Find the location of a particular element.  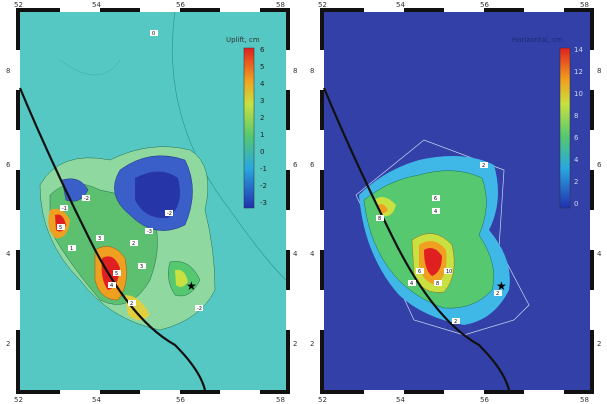

horizontal-field is located at coordinates (434, 240).